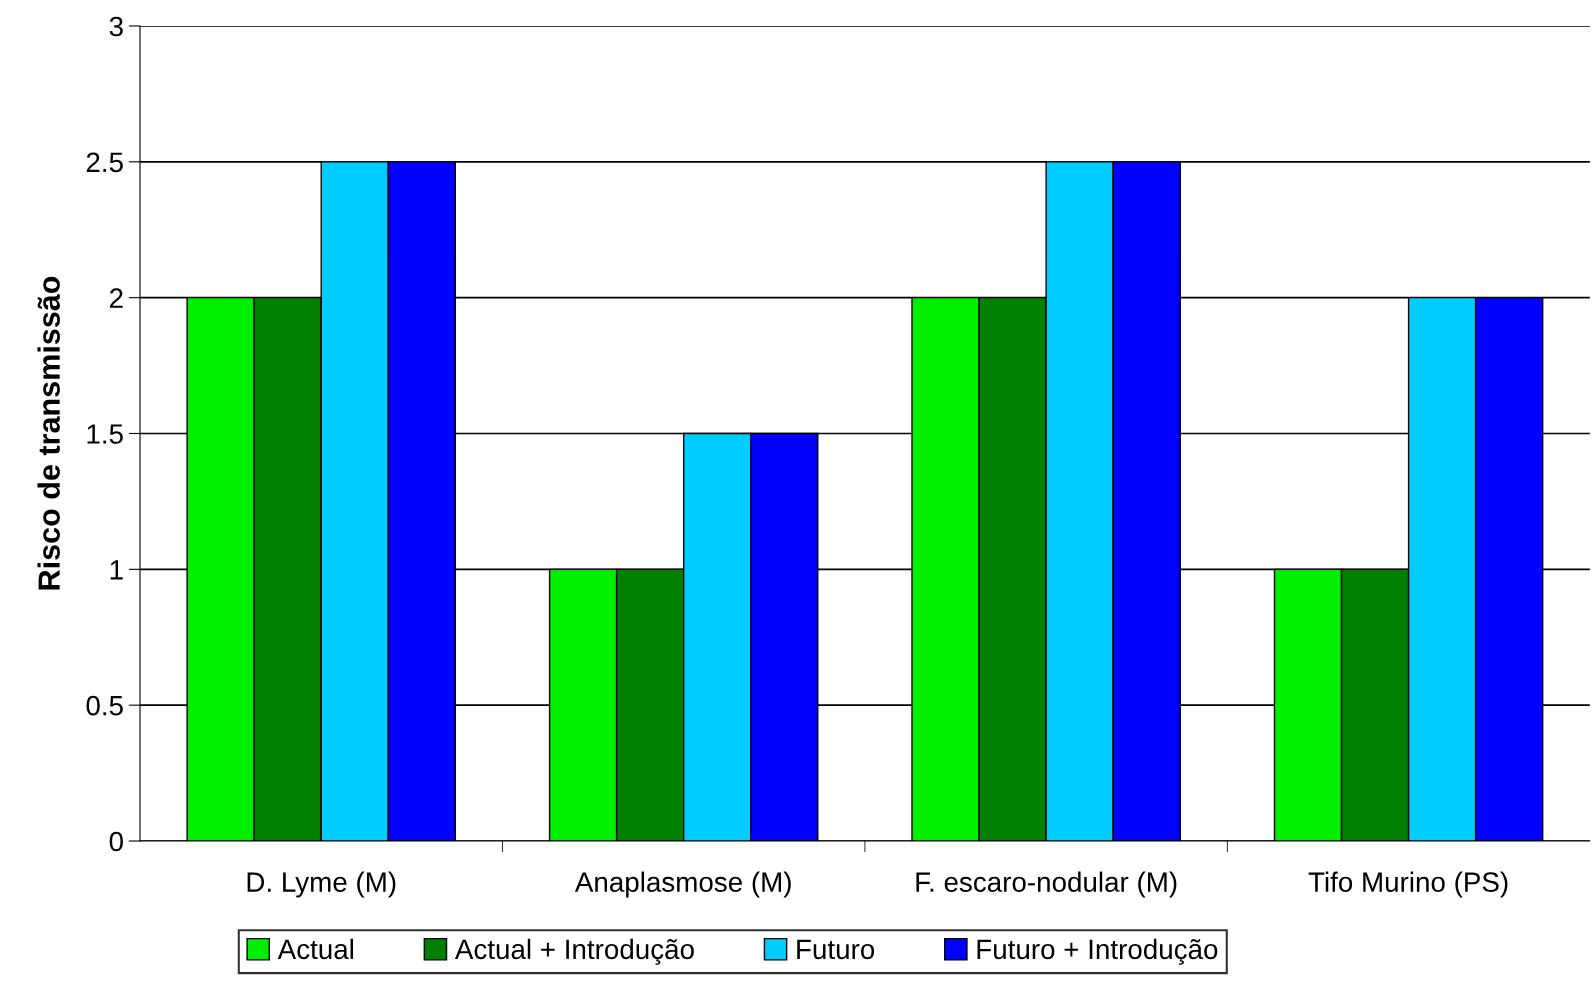  I want to click on y-tick-label: 0, so click(116, 841).